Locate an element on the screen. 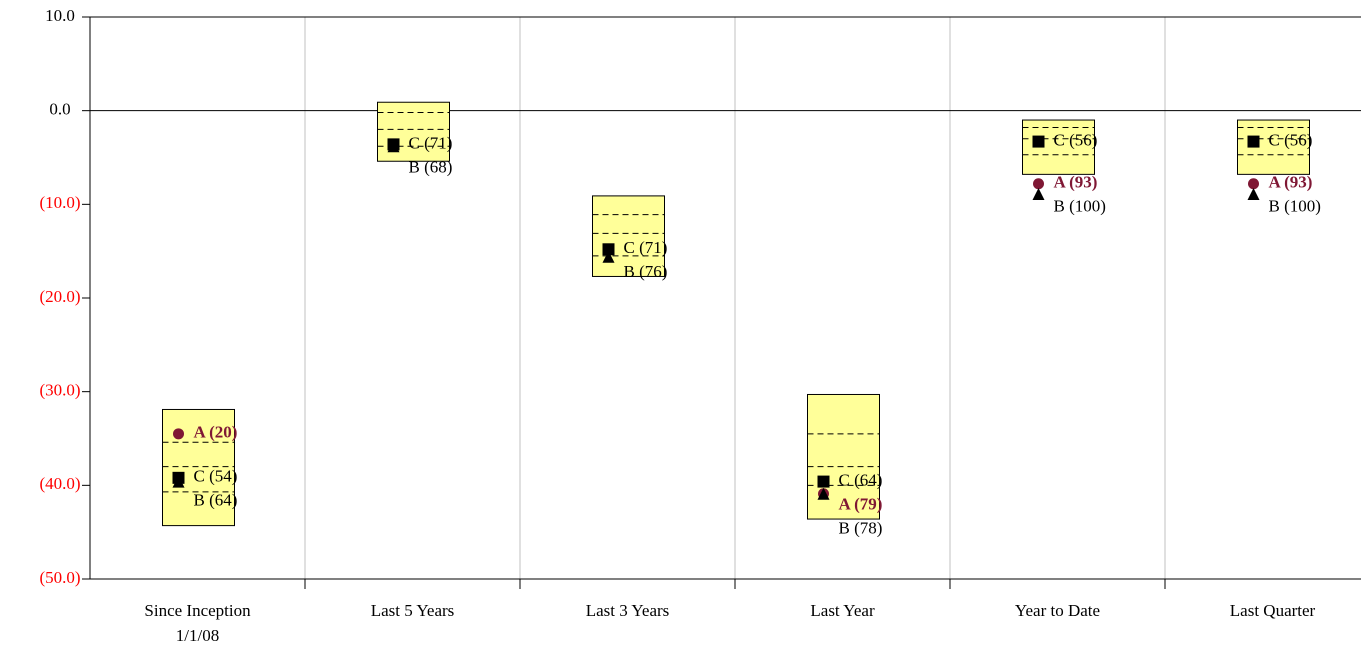 The width and height of the screenshot is (1361, 657). point-label: B (76) is located at coordinates (646, 271).